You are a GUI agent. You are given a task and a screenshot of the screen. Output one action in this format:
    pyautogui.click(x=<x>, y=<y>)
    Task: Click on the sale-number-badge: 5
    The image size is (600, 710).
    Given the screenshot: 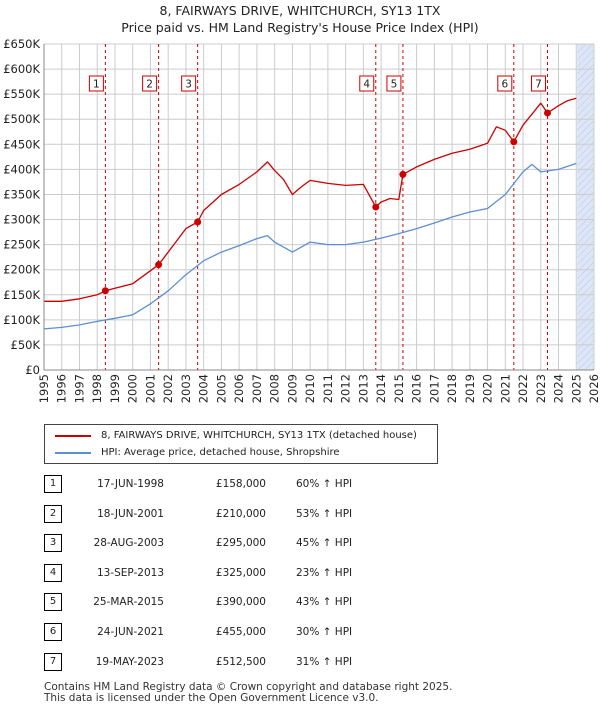 What is the action you would take?
    pyautogui.click(x=53, y=602)
    